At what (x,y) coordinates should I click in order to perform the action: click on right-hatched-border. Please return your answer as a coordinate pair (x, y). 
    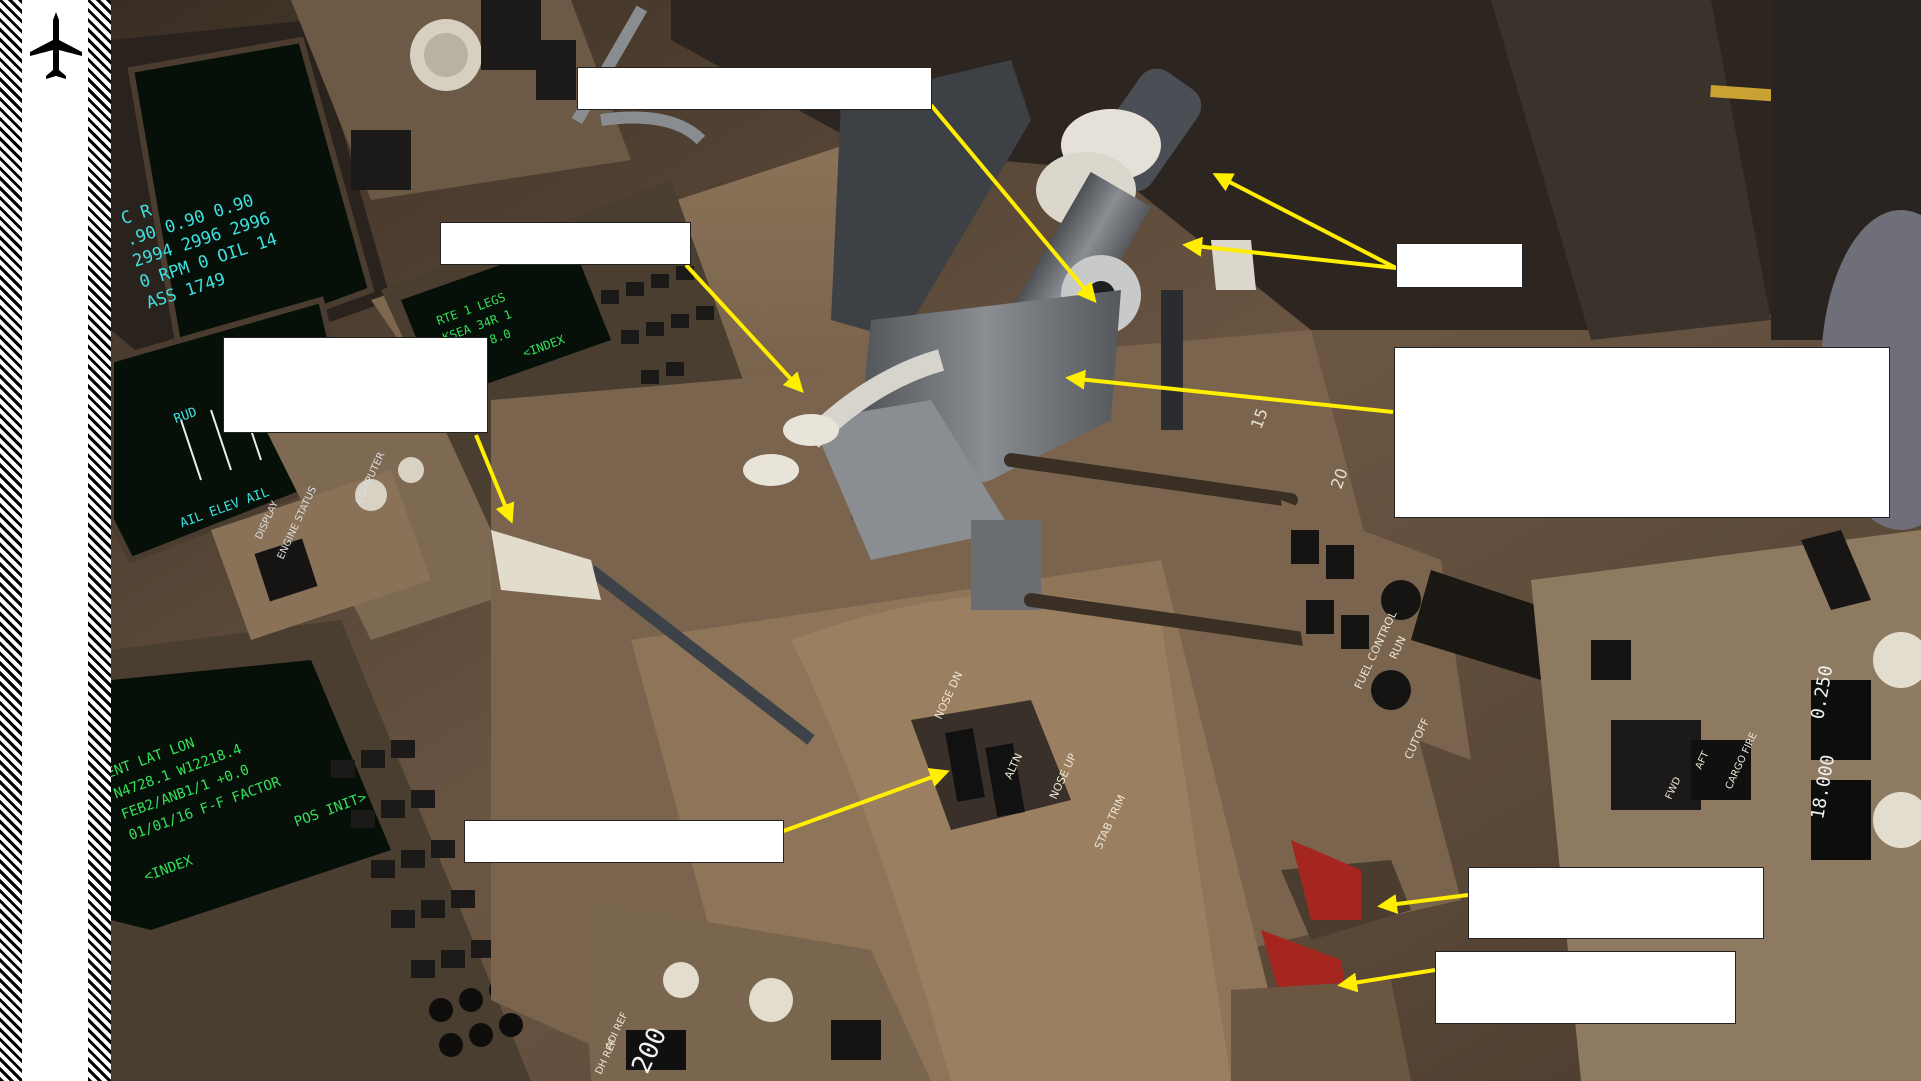
    Looking at the image, I should click on (99, 540).